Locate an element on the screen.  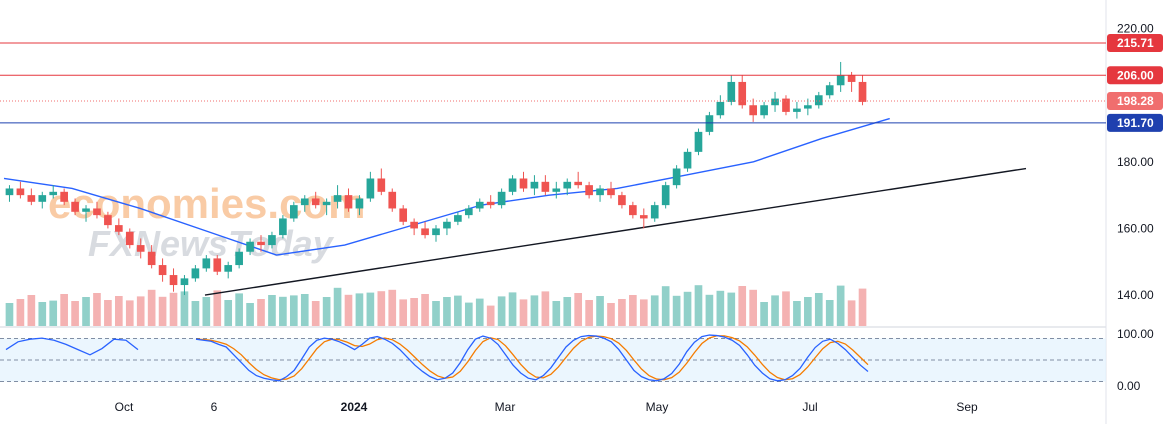
last-price-tag is located at coordinates (1135, 100).